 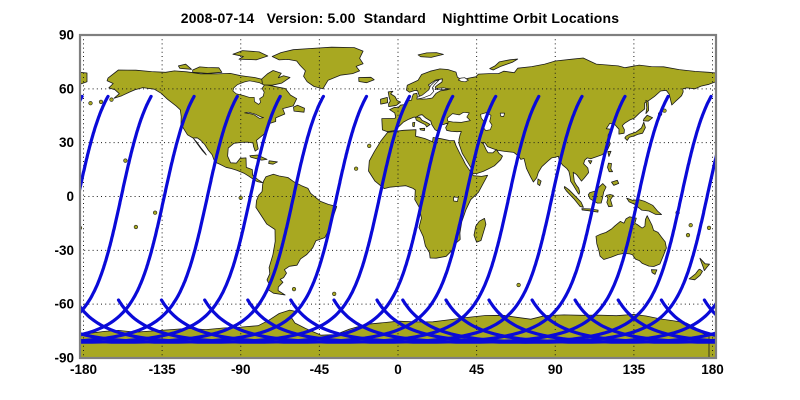 What do you see at coordinates (64, 358) in the screenshot?
I see `y-tick-label: -90` at bounding box center [64, 358].